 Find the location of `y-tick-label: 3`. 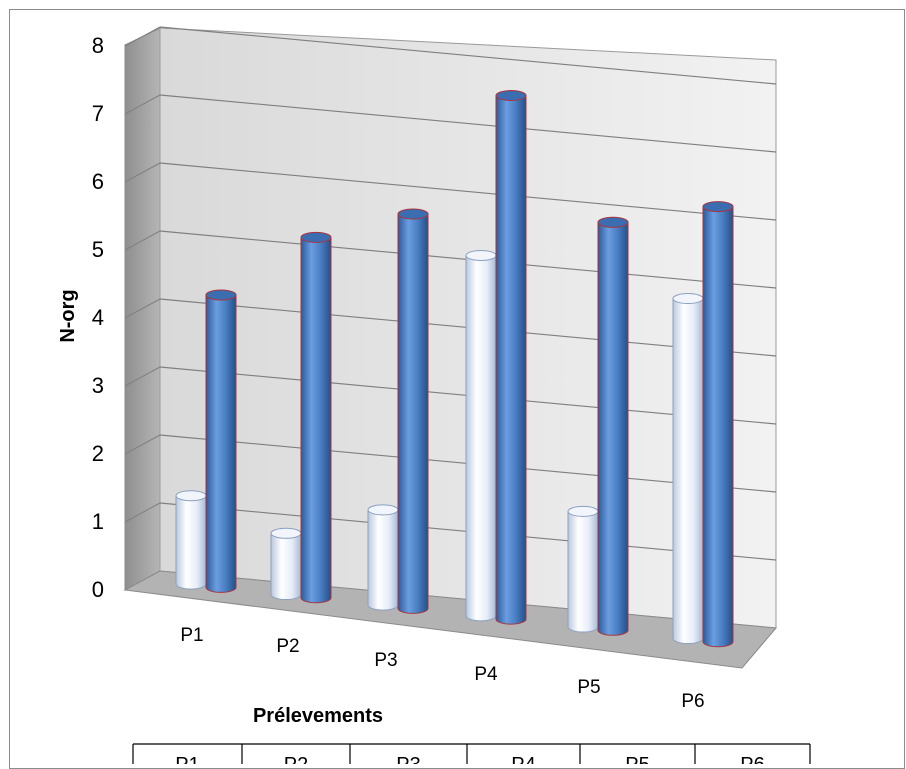

y-tick-label: 3 is located at coordinates (98, 385).